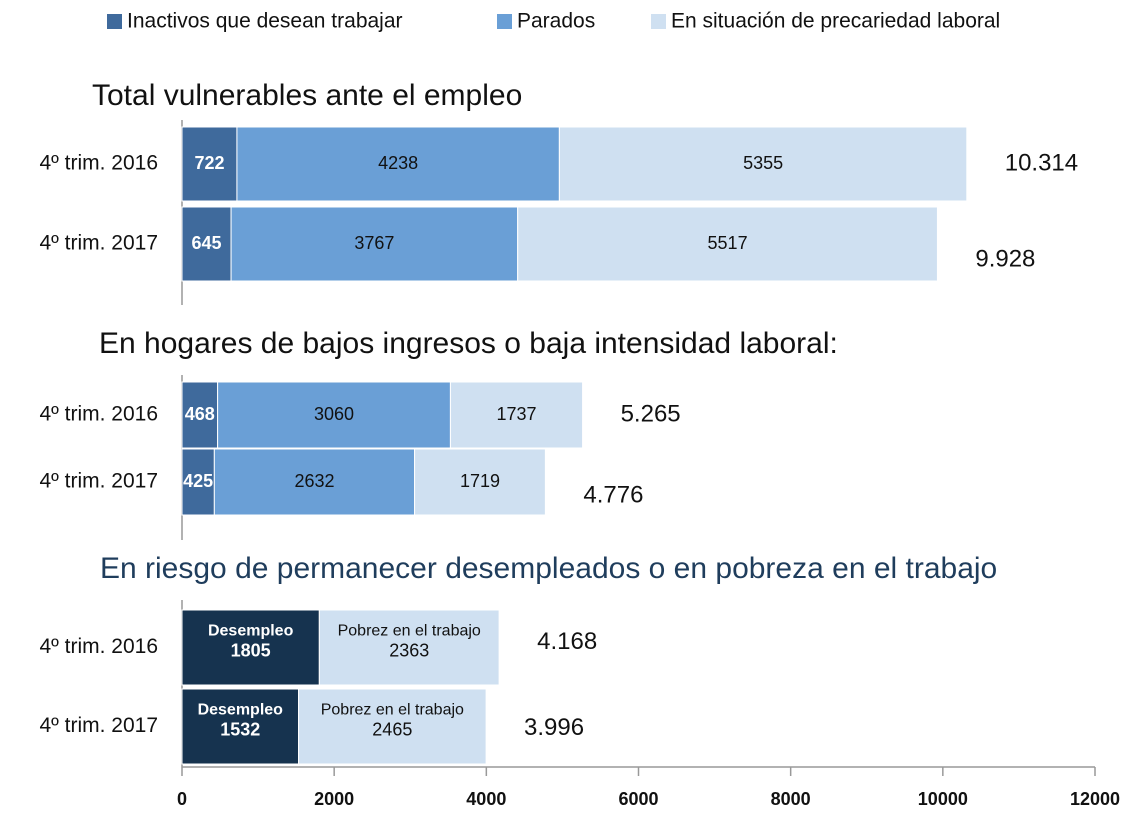  Describe the element at coordinates (182, 799) in the screenshot. I see `x-tick-label: 0` at that location.